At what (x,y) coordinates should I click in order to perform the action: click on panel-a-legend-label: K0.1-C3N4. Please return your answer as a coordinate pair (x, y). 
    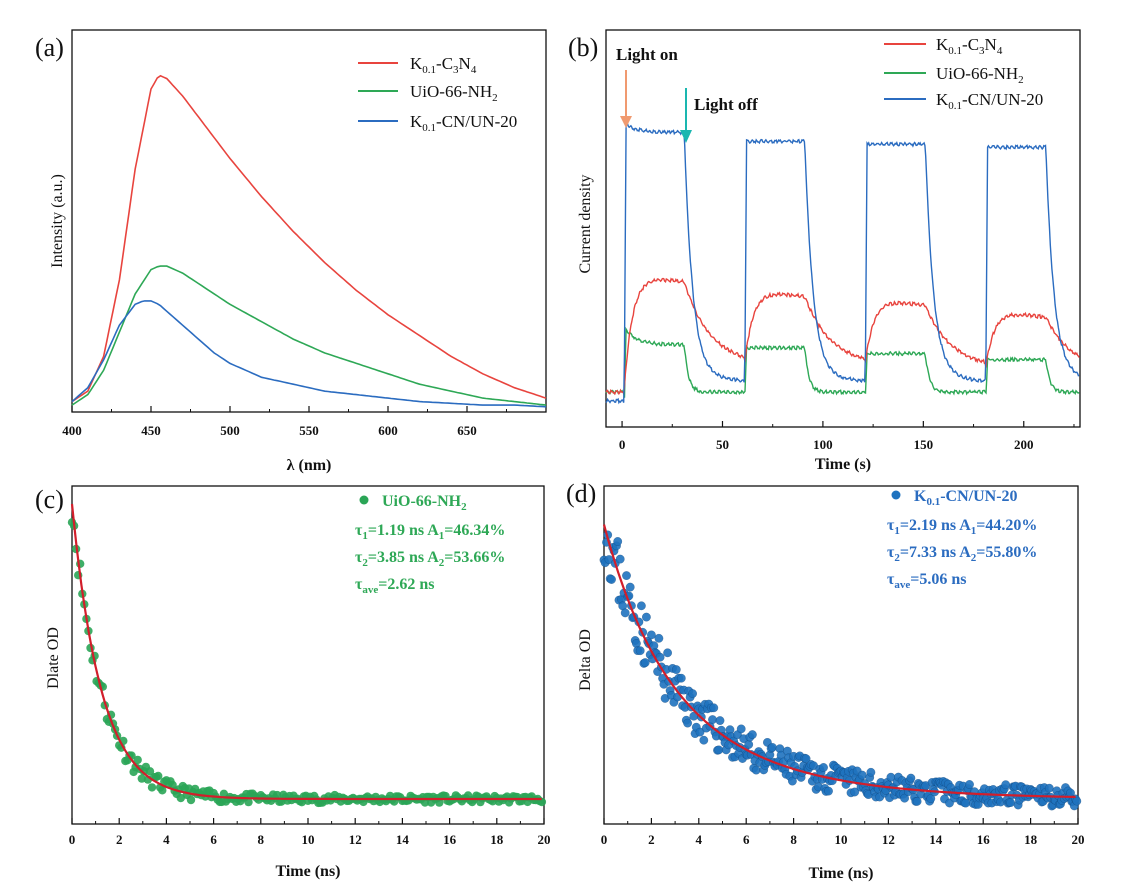
    Looking at the image, I should click on (443, 65).